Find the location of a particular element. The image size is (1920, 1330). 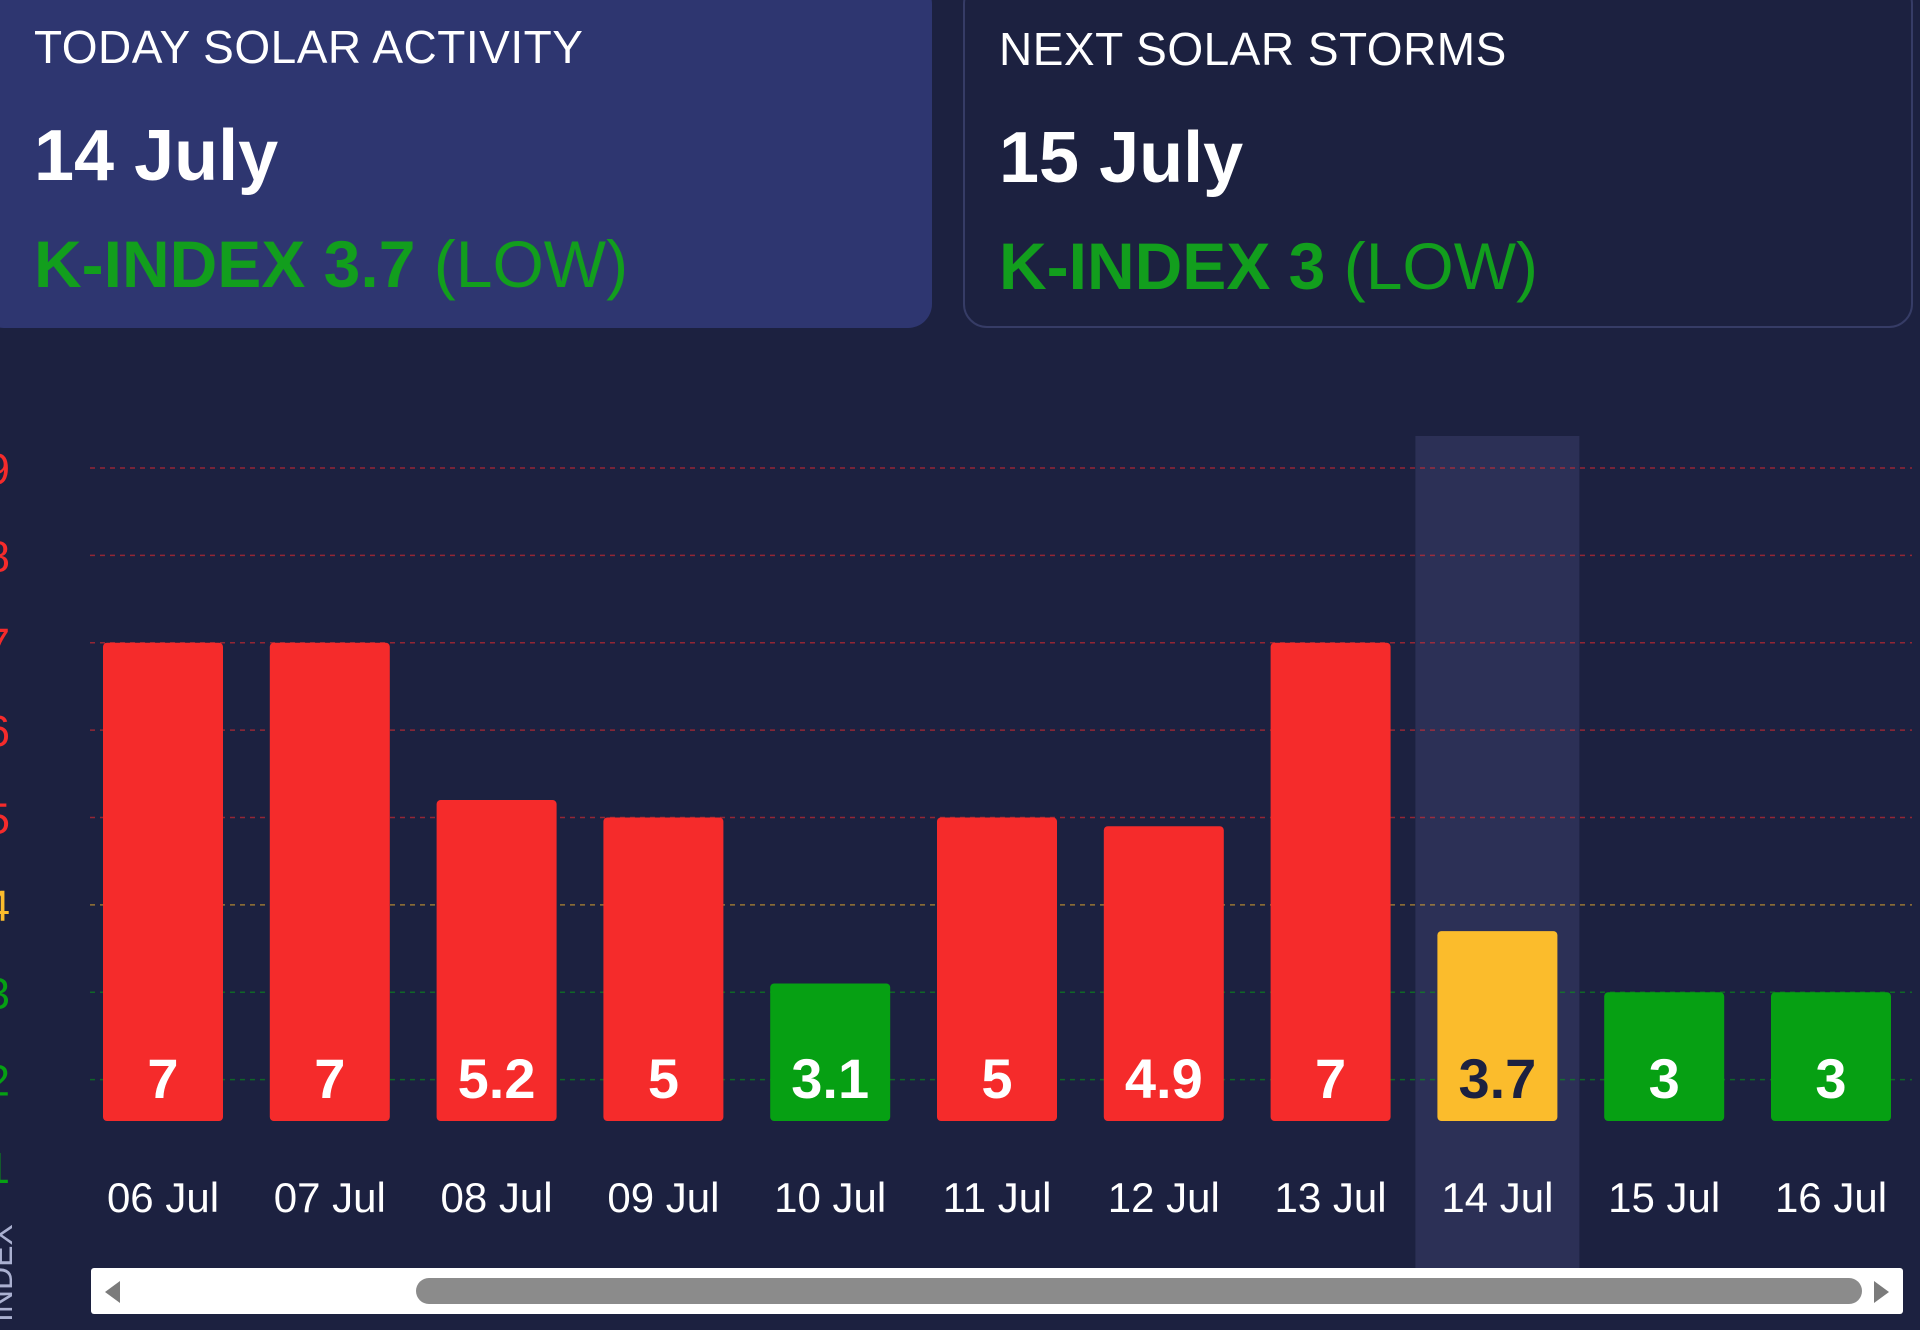

x-tick-label: 08 Jul is located at coordinates (497, 1197).